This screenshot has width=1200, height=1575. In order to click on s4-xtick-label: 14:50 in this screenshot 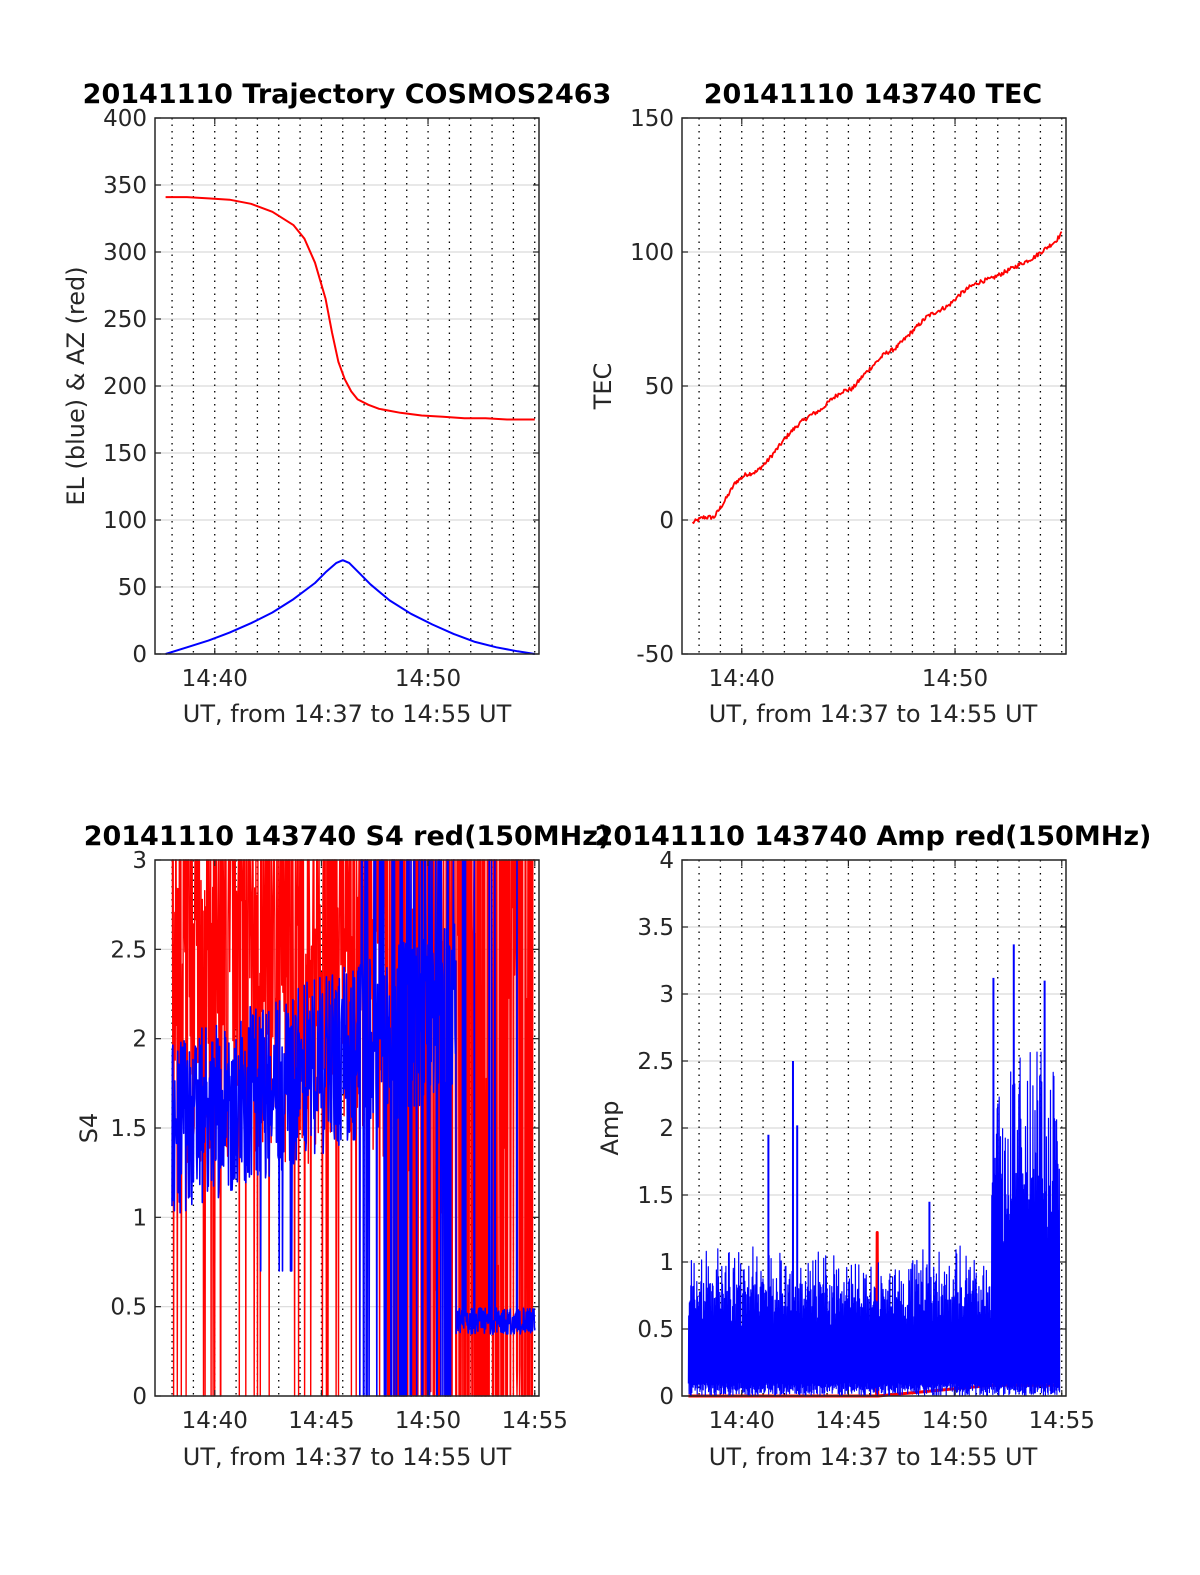, I will do `click(428, 1421)`.